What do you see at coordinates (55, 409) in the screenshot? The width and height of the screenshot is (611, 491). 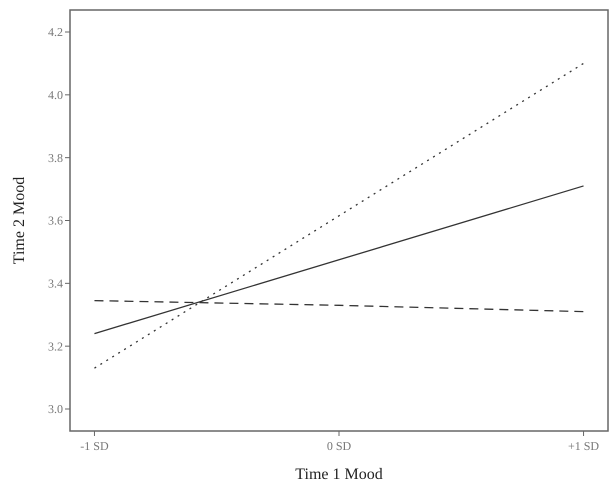 I see `y-tick-label: 3.0` at bounding box center [55, 409].